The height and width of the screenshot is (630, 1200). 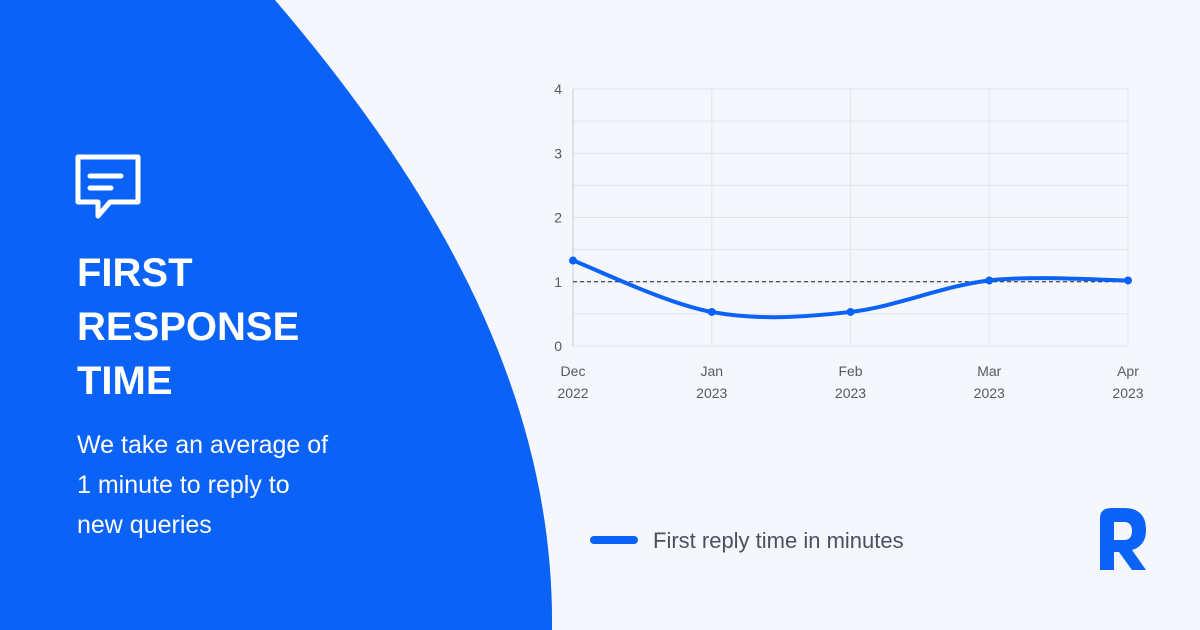 What do you see at coordinates (558, 218) in the screenshot?
I see `y-tick-label: 2` at bounding box center [558, 218].